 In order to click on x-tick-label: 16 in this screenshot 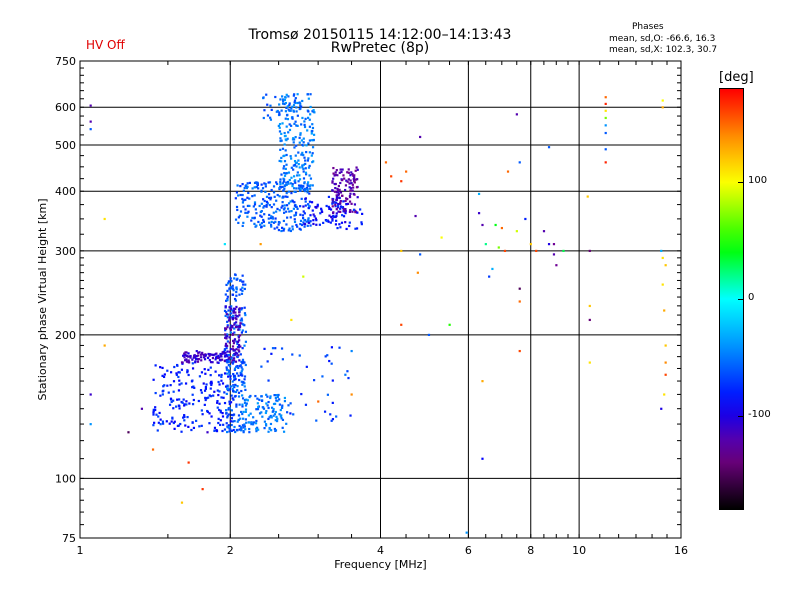, I will do `click(681, 550)`.